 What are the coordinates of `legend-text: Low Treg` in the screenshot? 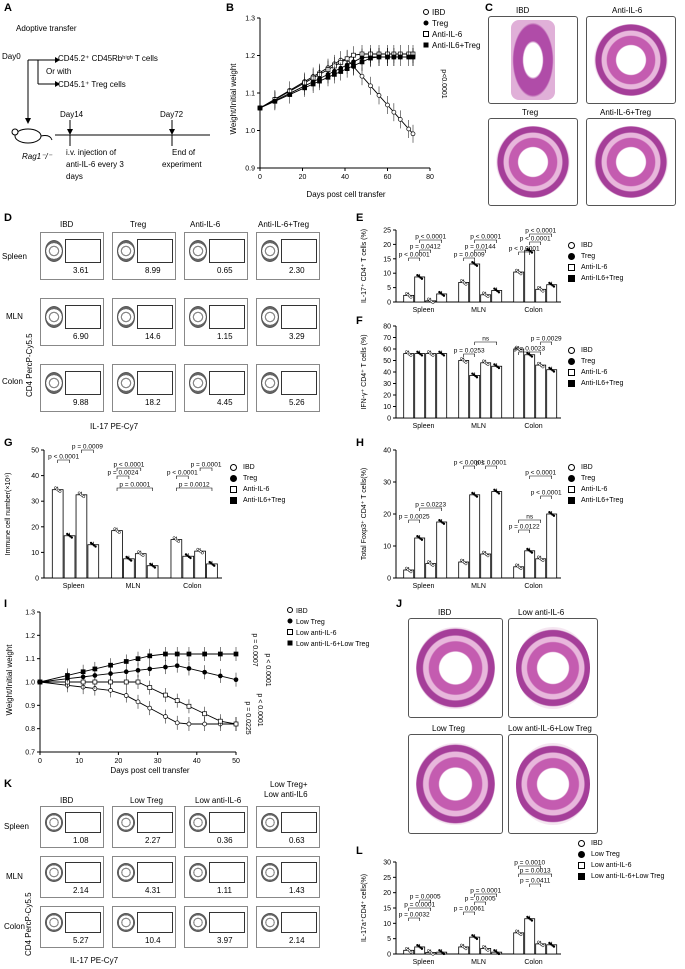 It's located at (605, 854).